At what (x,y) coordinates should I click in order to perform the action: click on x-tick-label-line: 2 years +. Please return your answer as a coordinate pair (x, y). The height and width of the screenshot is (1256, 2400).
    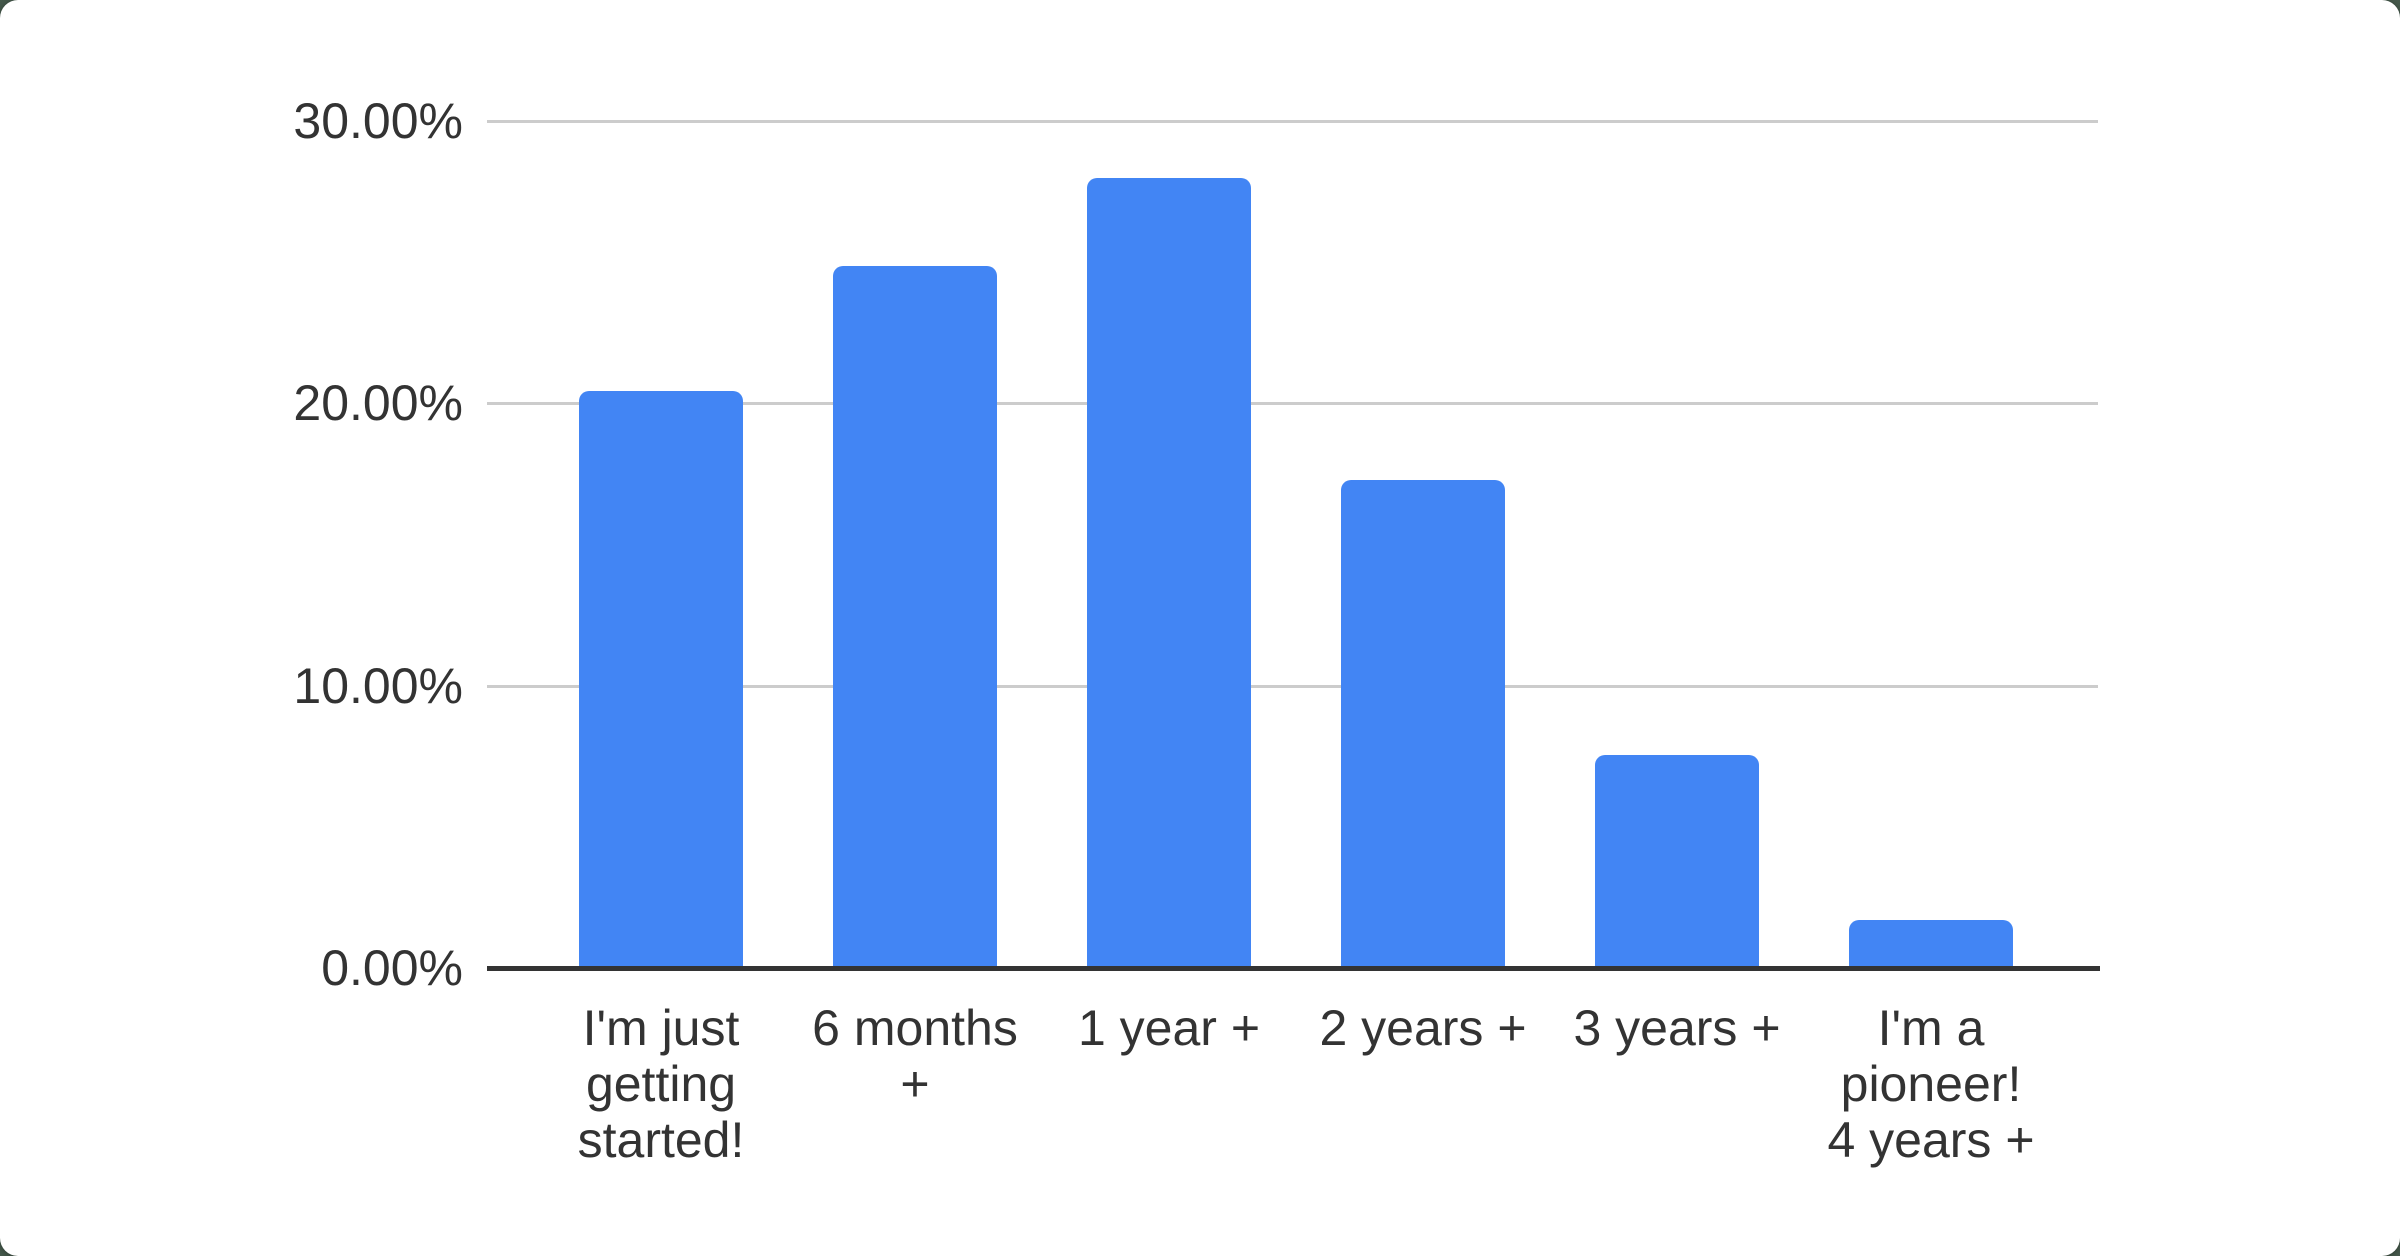
    Looking at the image, I should click on (1423, 1028).